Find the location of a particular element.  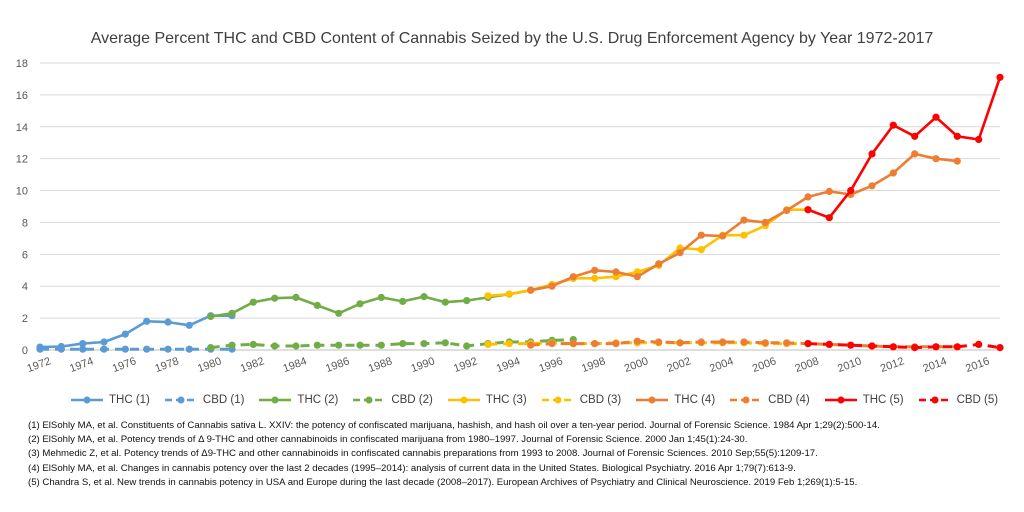

legend-item: THC (5) is located at coordinates (864, 400).